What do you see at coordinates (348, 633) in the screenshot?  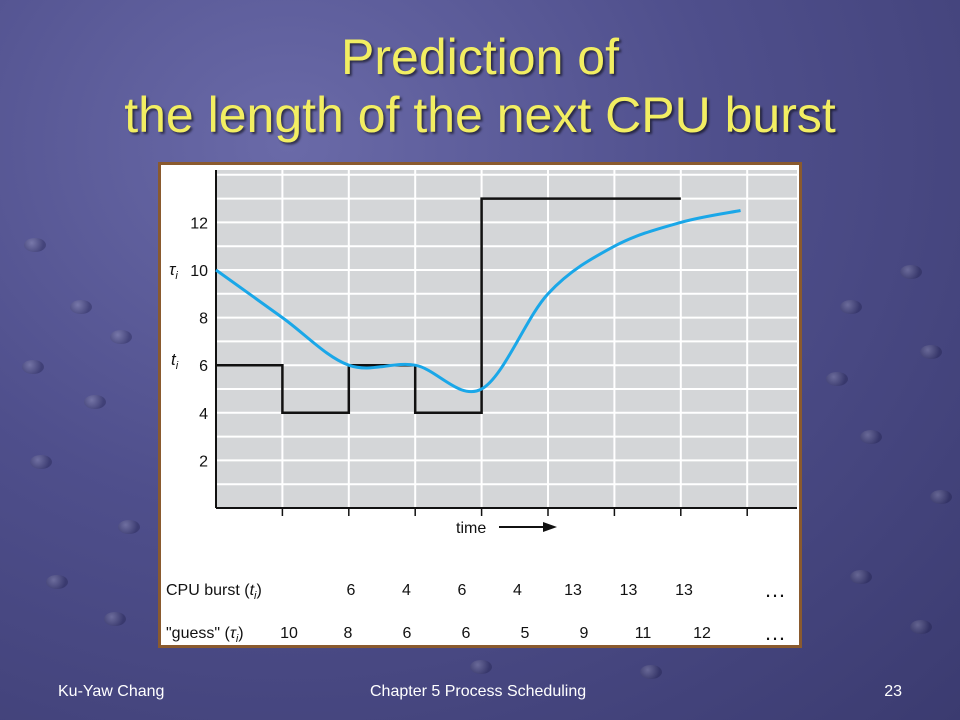 I see `guess-value: 8` at bounding box center [348, 633].